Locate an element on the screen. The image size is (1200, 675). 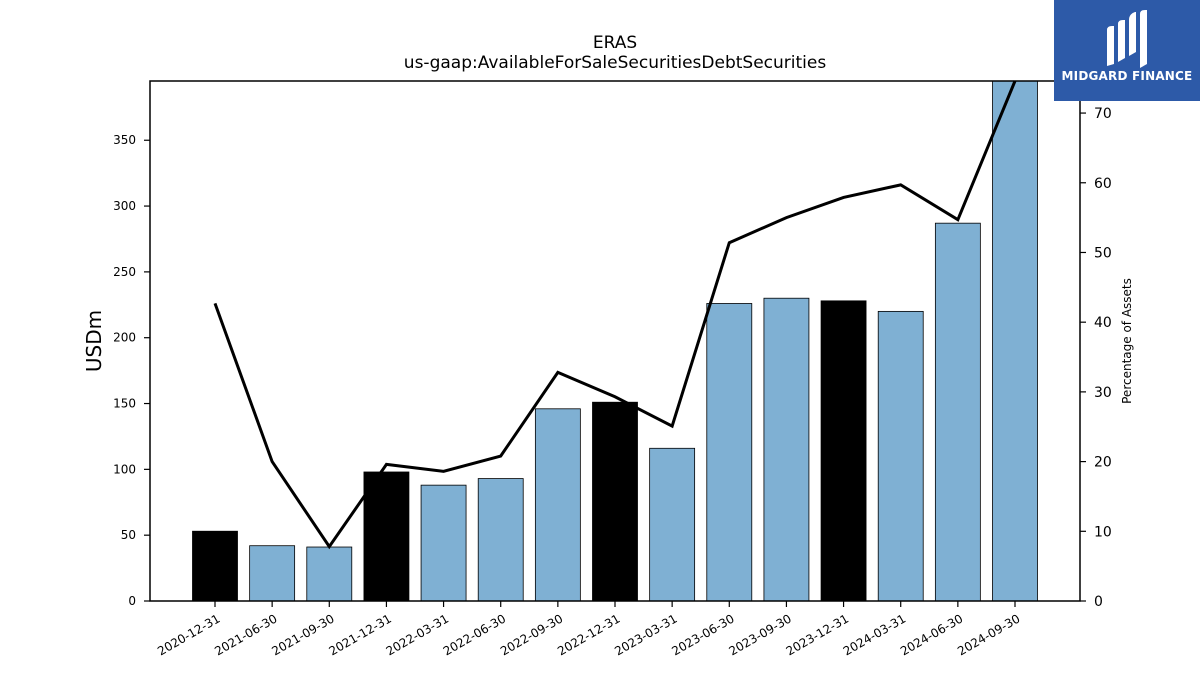
xtick-label: 2022-09-30 is located at coordinates (531, 634).